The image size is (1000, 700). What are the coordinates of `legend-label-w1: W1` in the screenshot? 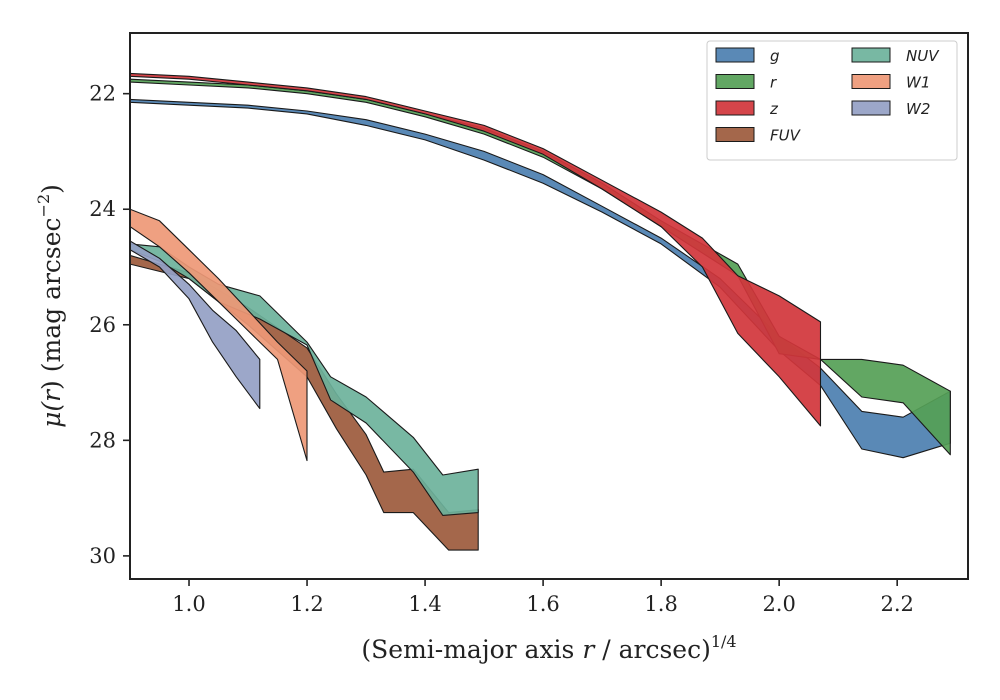 It's located at (918, 83).